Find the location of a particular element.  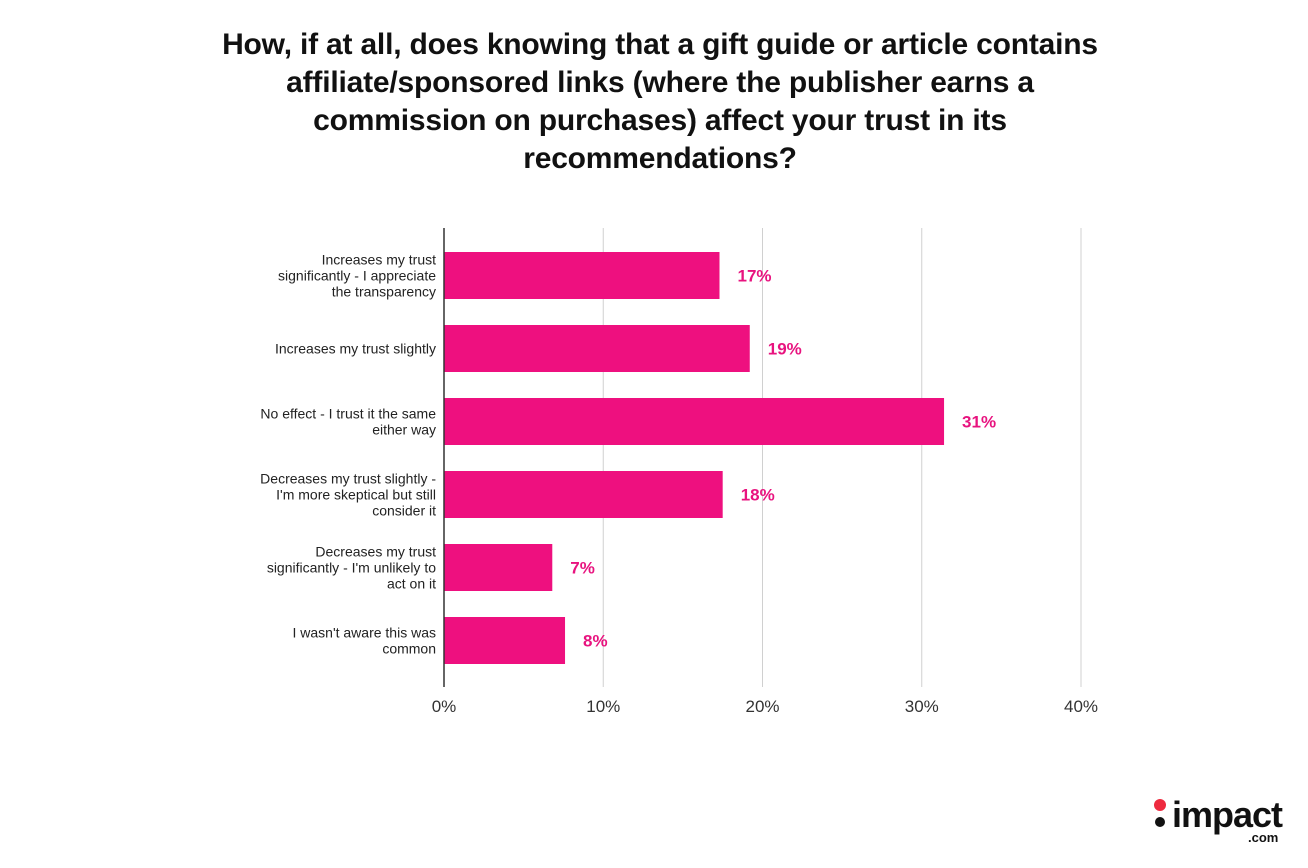

category-label: Increases my trust slightly is located at coordinates (355, 349).